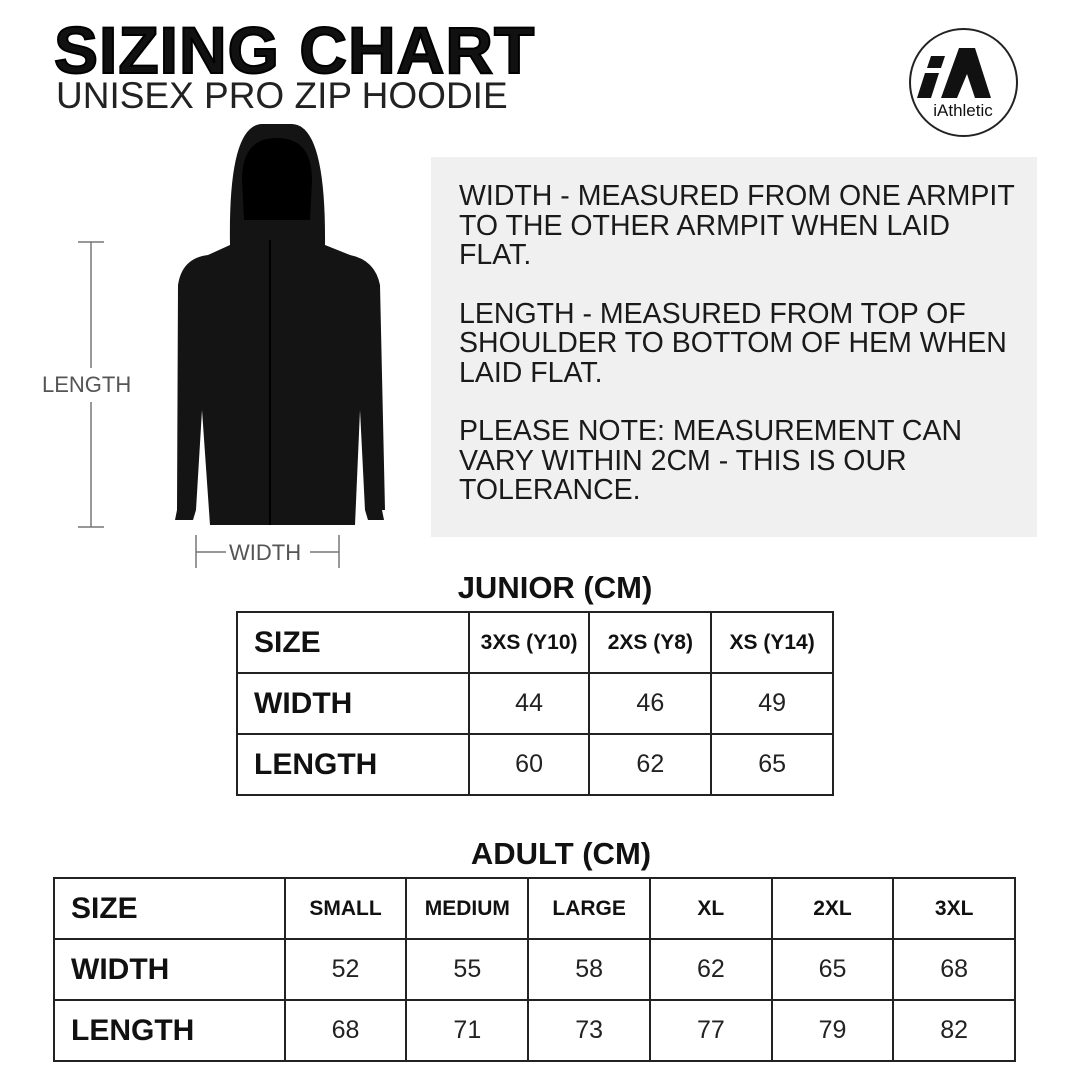 Image resolution: width=1080 pixels, height=1080 pixels. I want to click on table-row: LENGTH 60 62 65, so click(535, 764).